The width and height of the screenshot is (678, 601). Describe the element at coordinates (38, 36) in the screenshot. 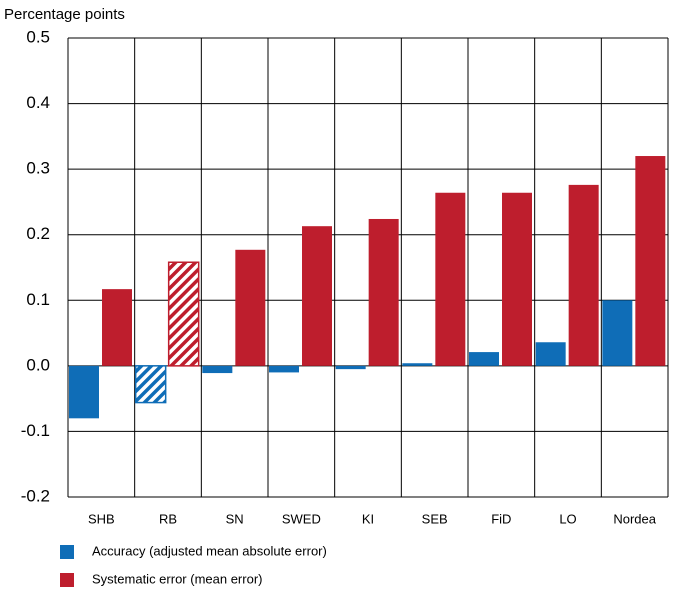

I see `y-tick-label: 0.5` at that location.